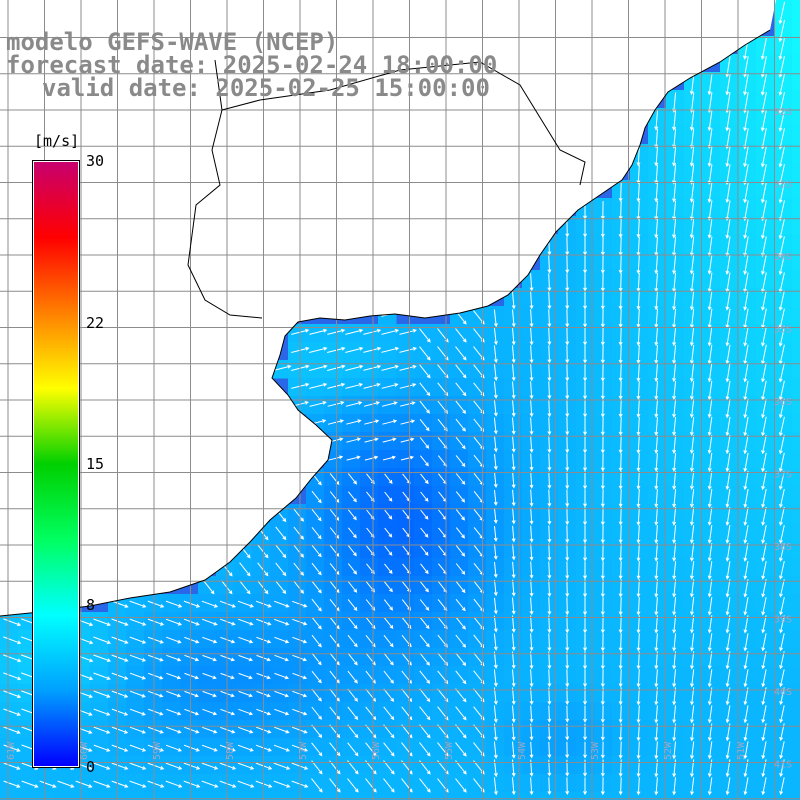 This screenshot has height=800, width=800. I want to click on lon-label: 56W, so click(376, 750).